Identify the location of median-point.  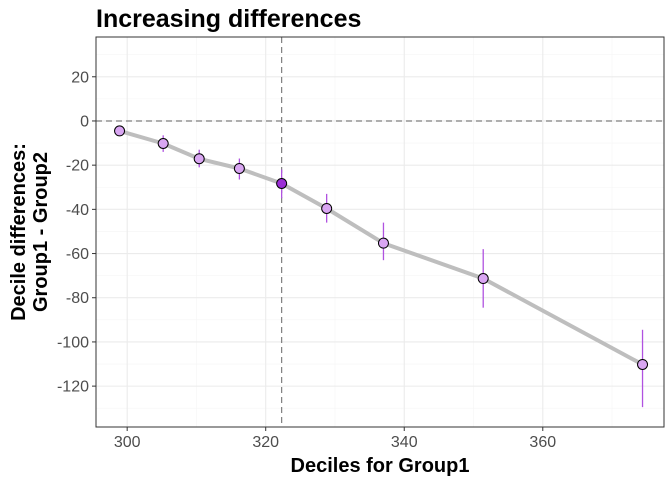
(282, 183).